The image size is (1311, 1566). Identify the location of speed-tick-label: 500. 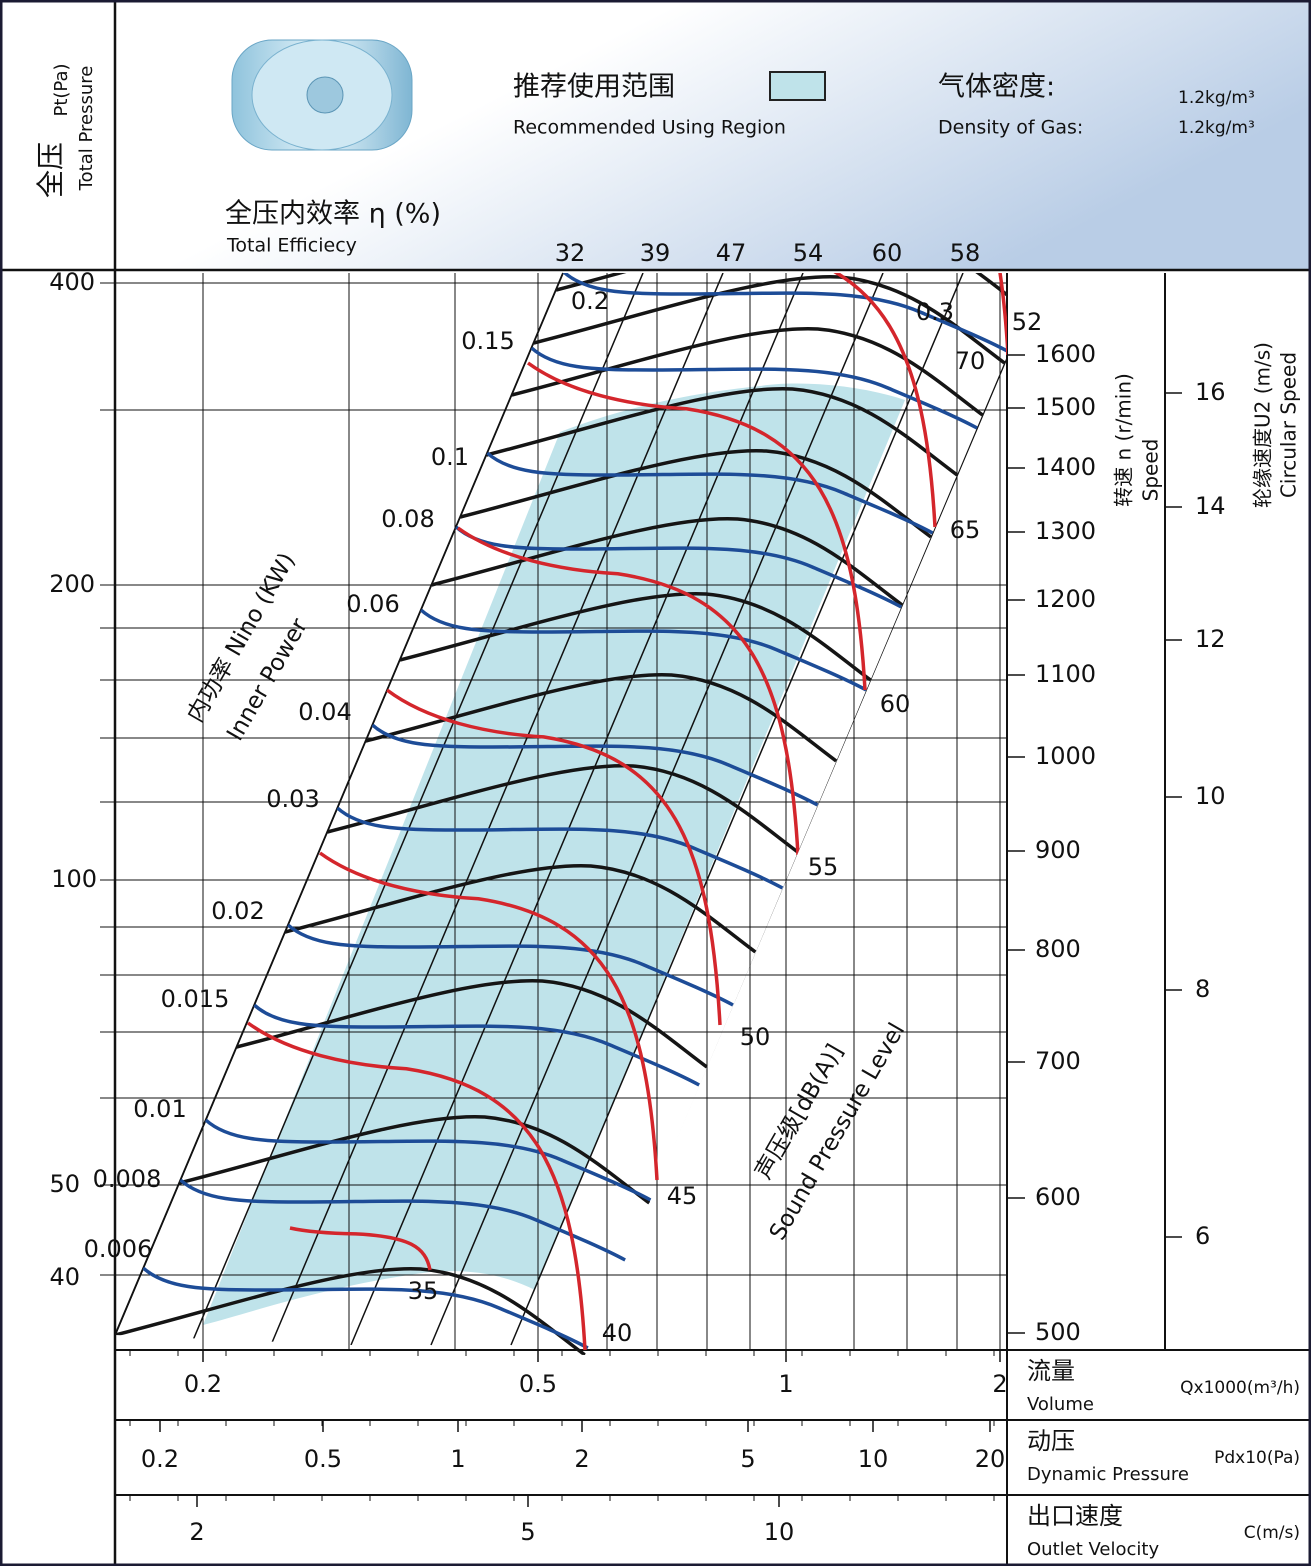
(1058, 1332).